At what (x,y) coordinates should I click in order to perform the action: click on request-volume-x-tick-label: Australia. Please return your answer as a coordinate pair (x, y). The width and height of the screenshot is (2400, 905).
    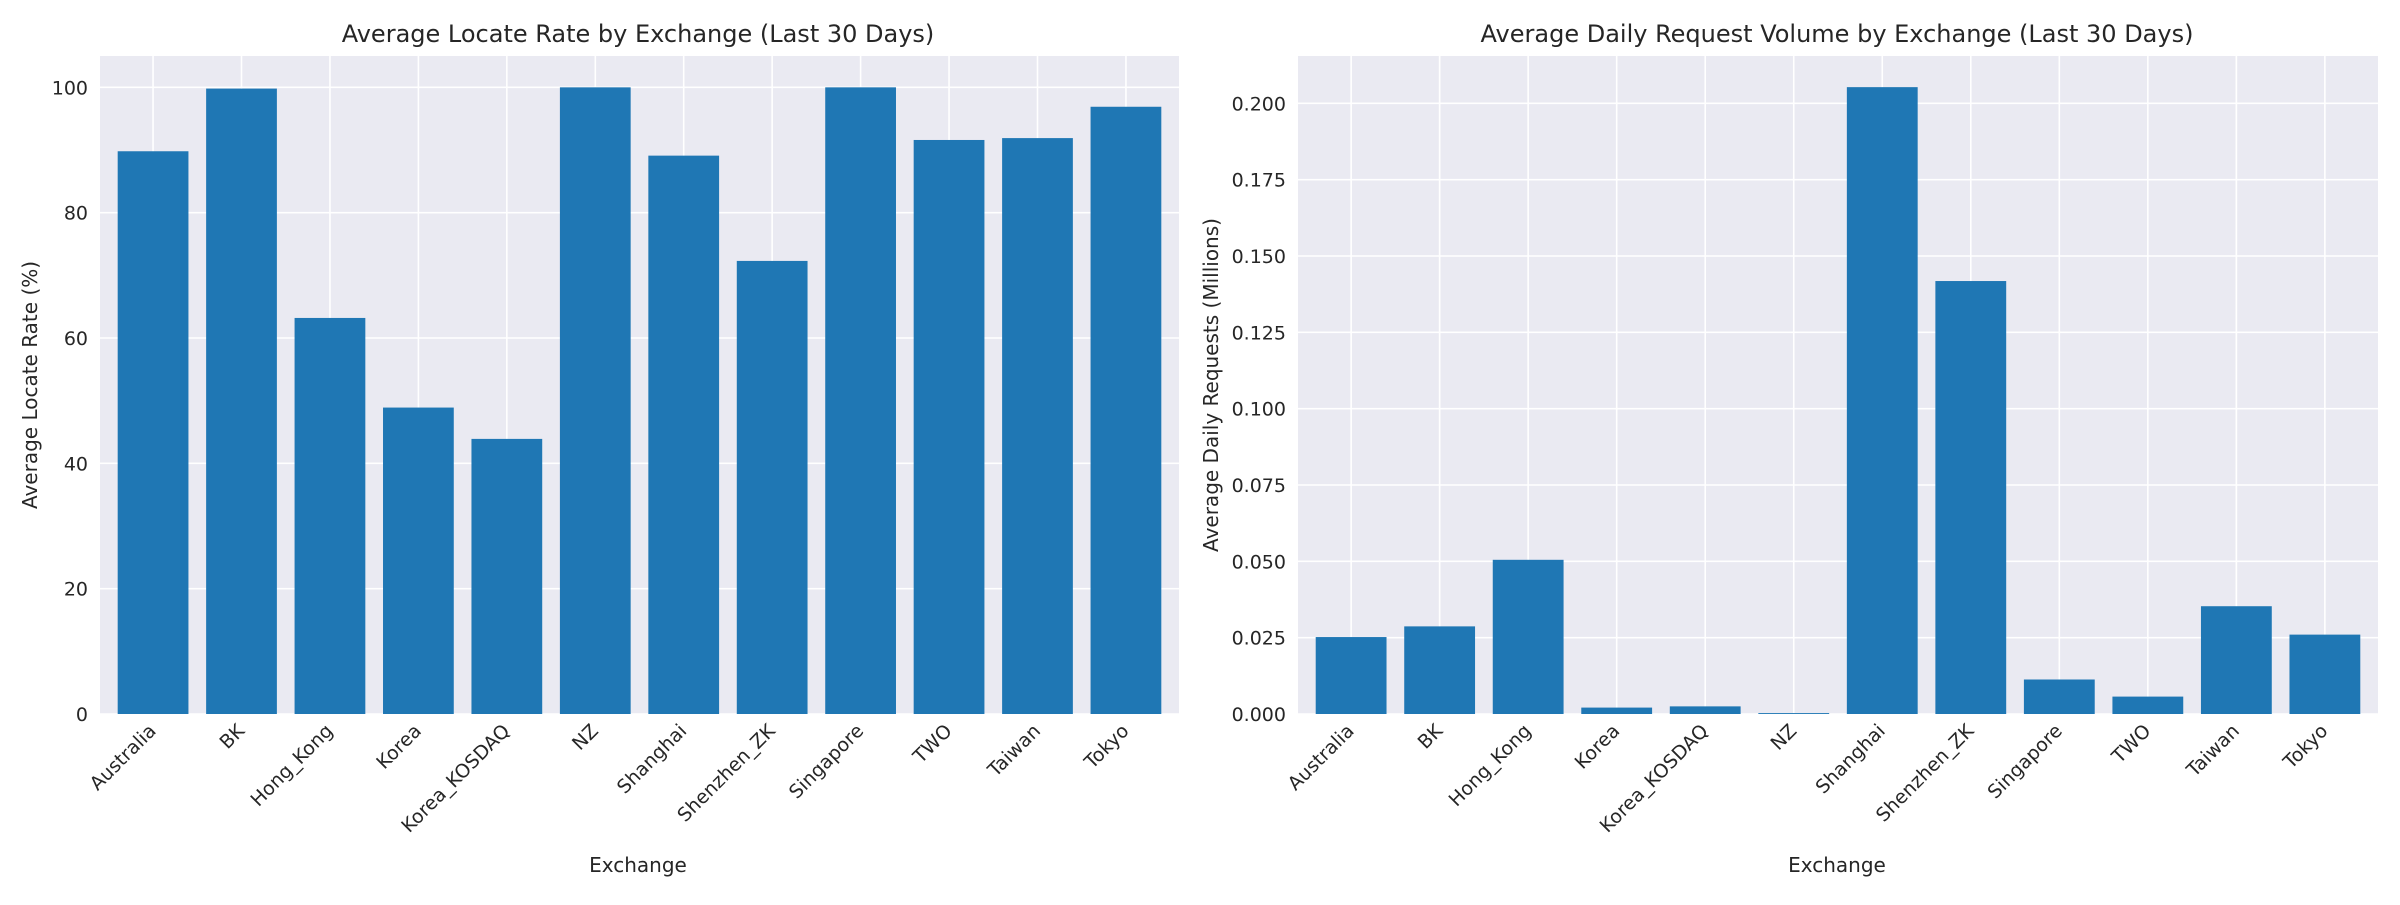
    Looking at the image, I should click on (1321, 757).